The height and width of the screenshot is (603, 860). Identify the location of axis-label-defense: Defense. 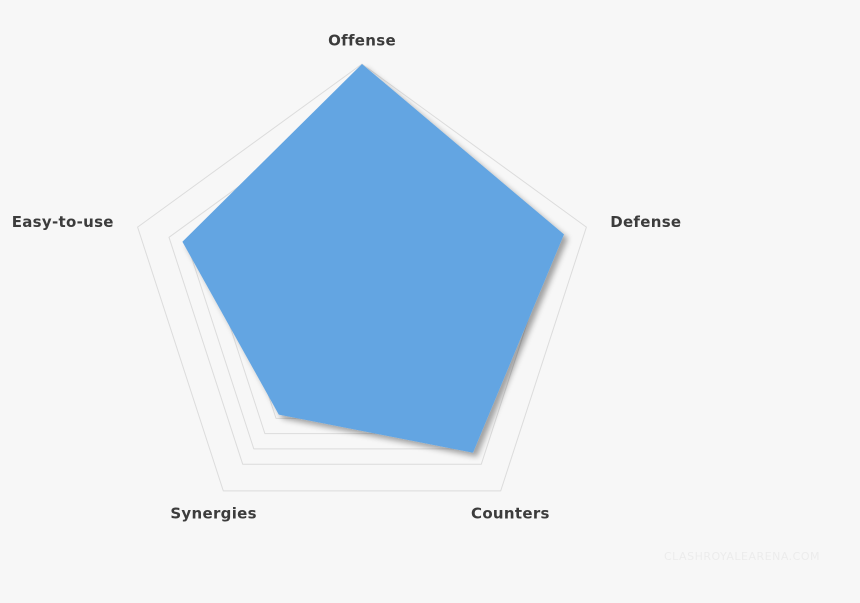
(645, 222).